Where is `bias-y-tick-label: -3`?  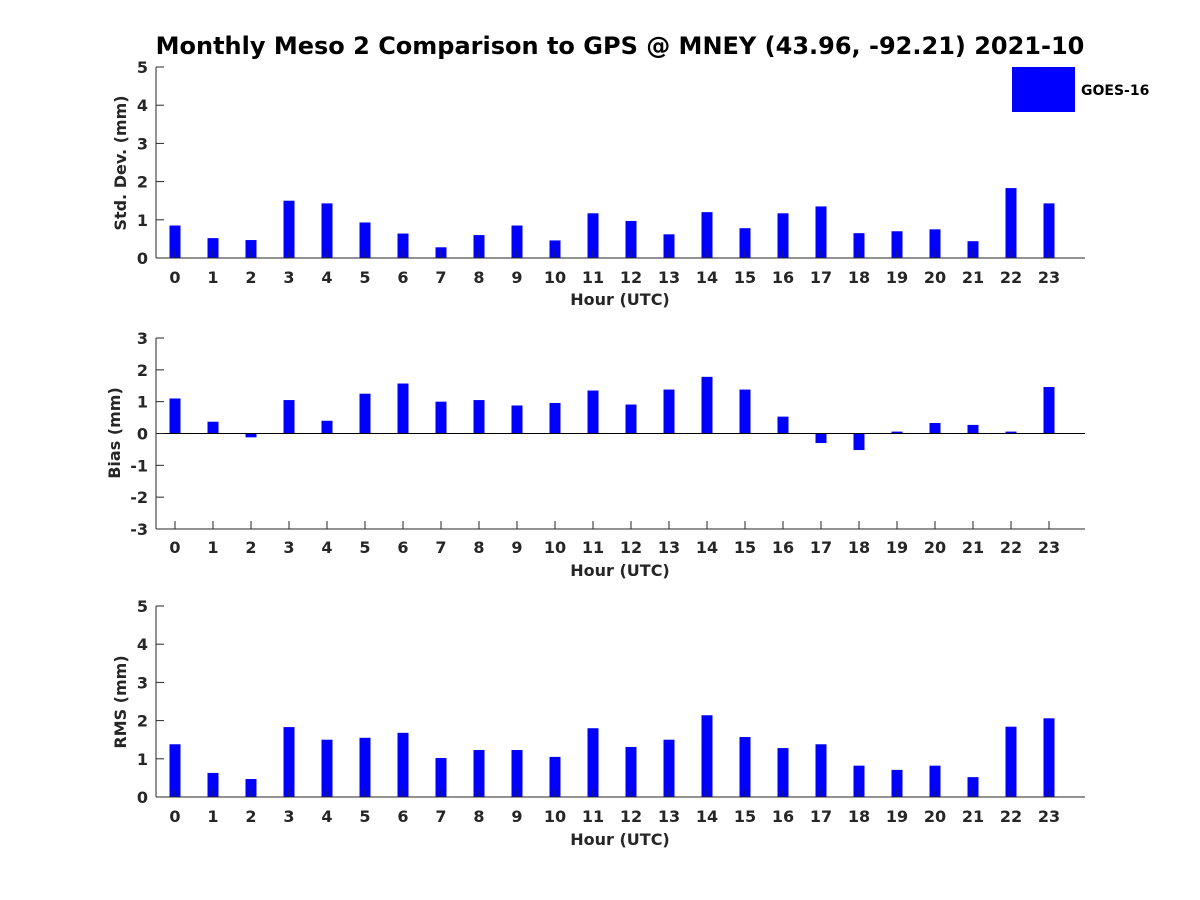 bias-y-tick-label: -3 is located at coordinates (139, 529).